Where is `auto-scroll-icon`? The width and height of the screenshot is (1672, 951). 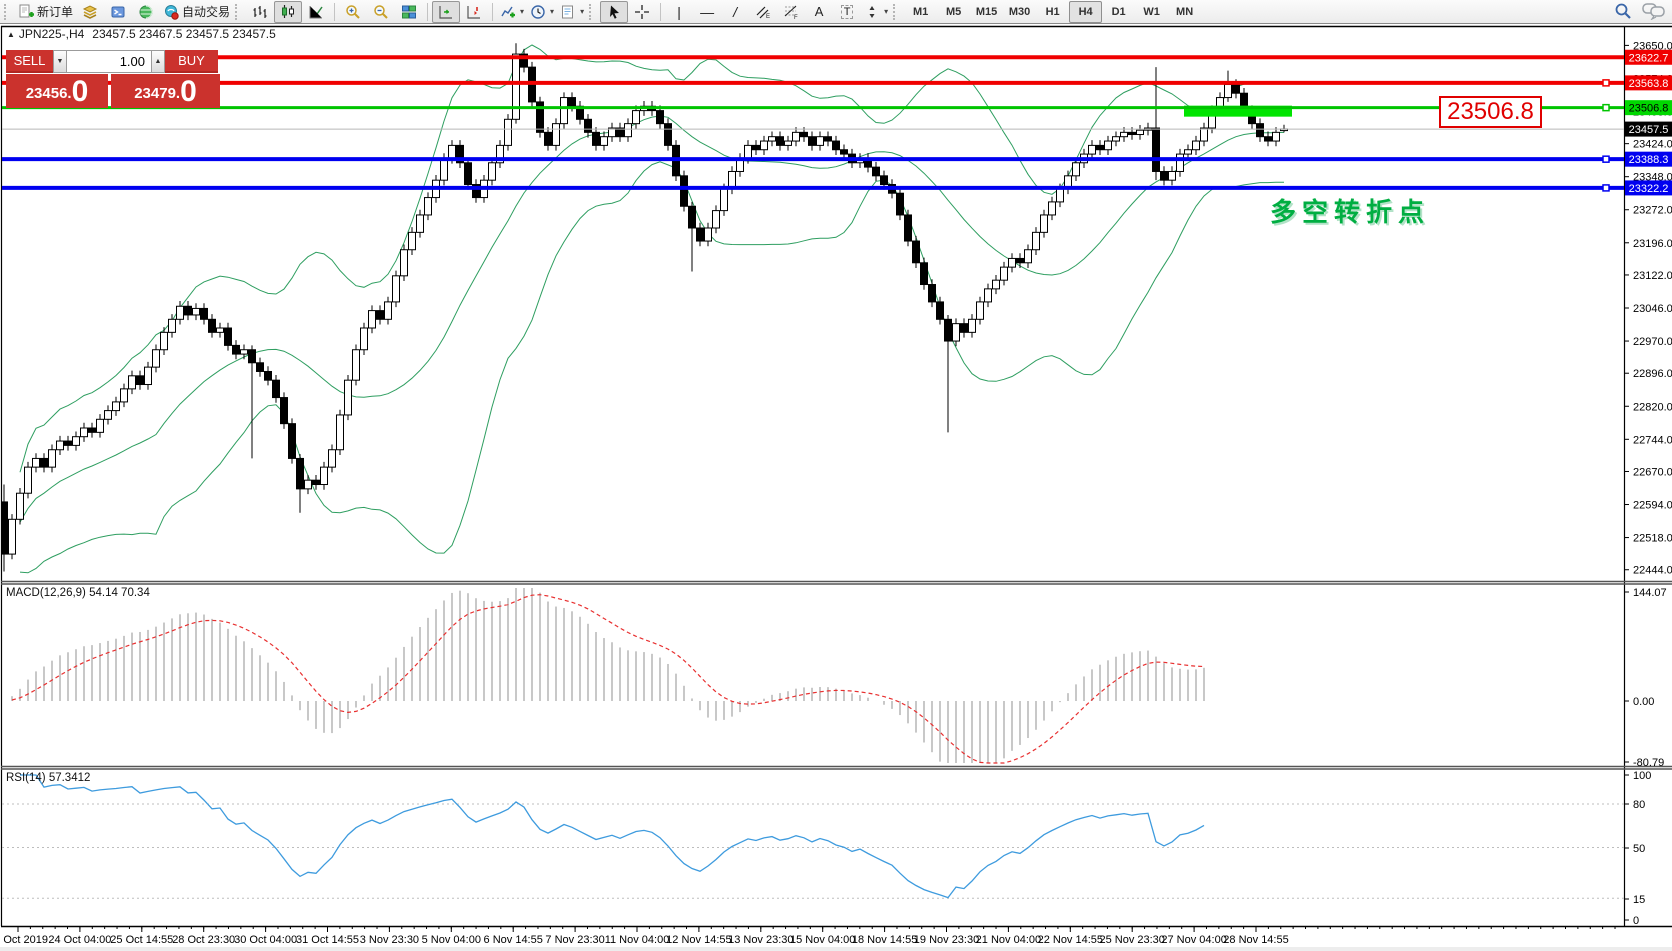
auto-scroll-icon is located at coordinates (446, 12).